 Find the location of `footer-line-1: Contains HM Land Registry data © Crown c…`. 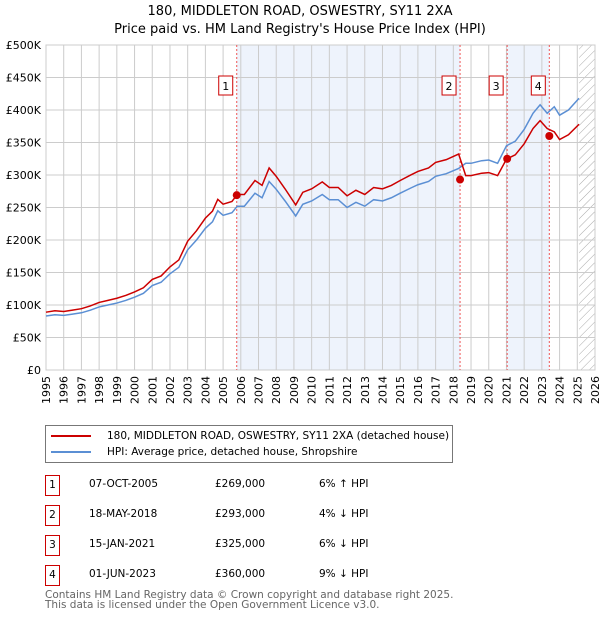

footer-line-1: Contains HM Land Registry data © Crown c… is located at coordinates (249, 595).